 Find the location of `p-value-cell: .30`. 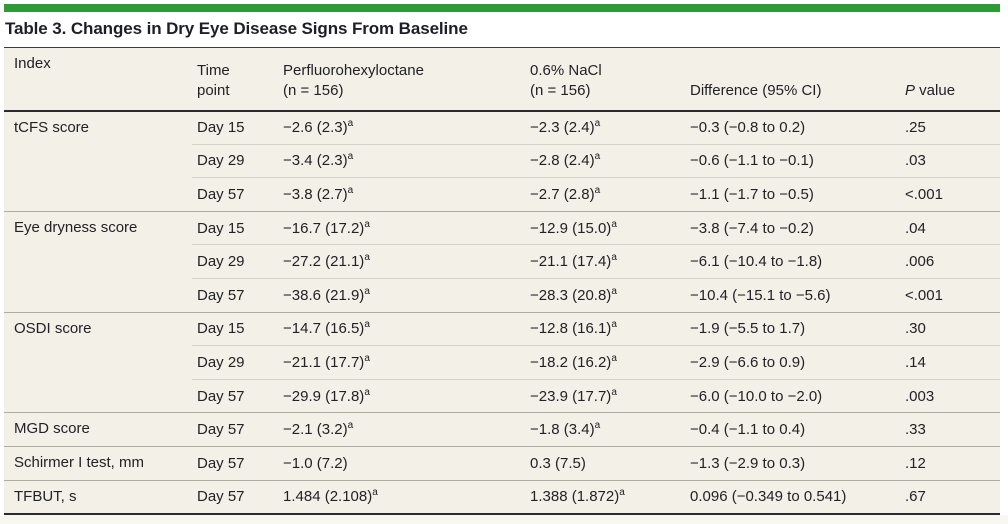

p-value-cell: .30 is located at coordinates (950, 328).